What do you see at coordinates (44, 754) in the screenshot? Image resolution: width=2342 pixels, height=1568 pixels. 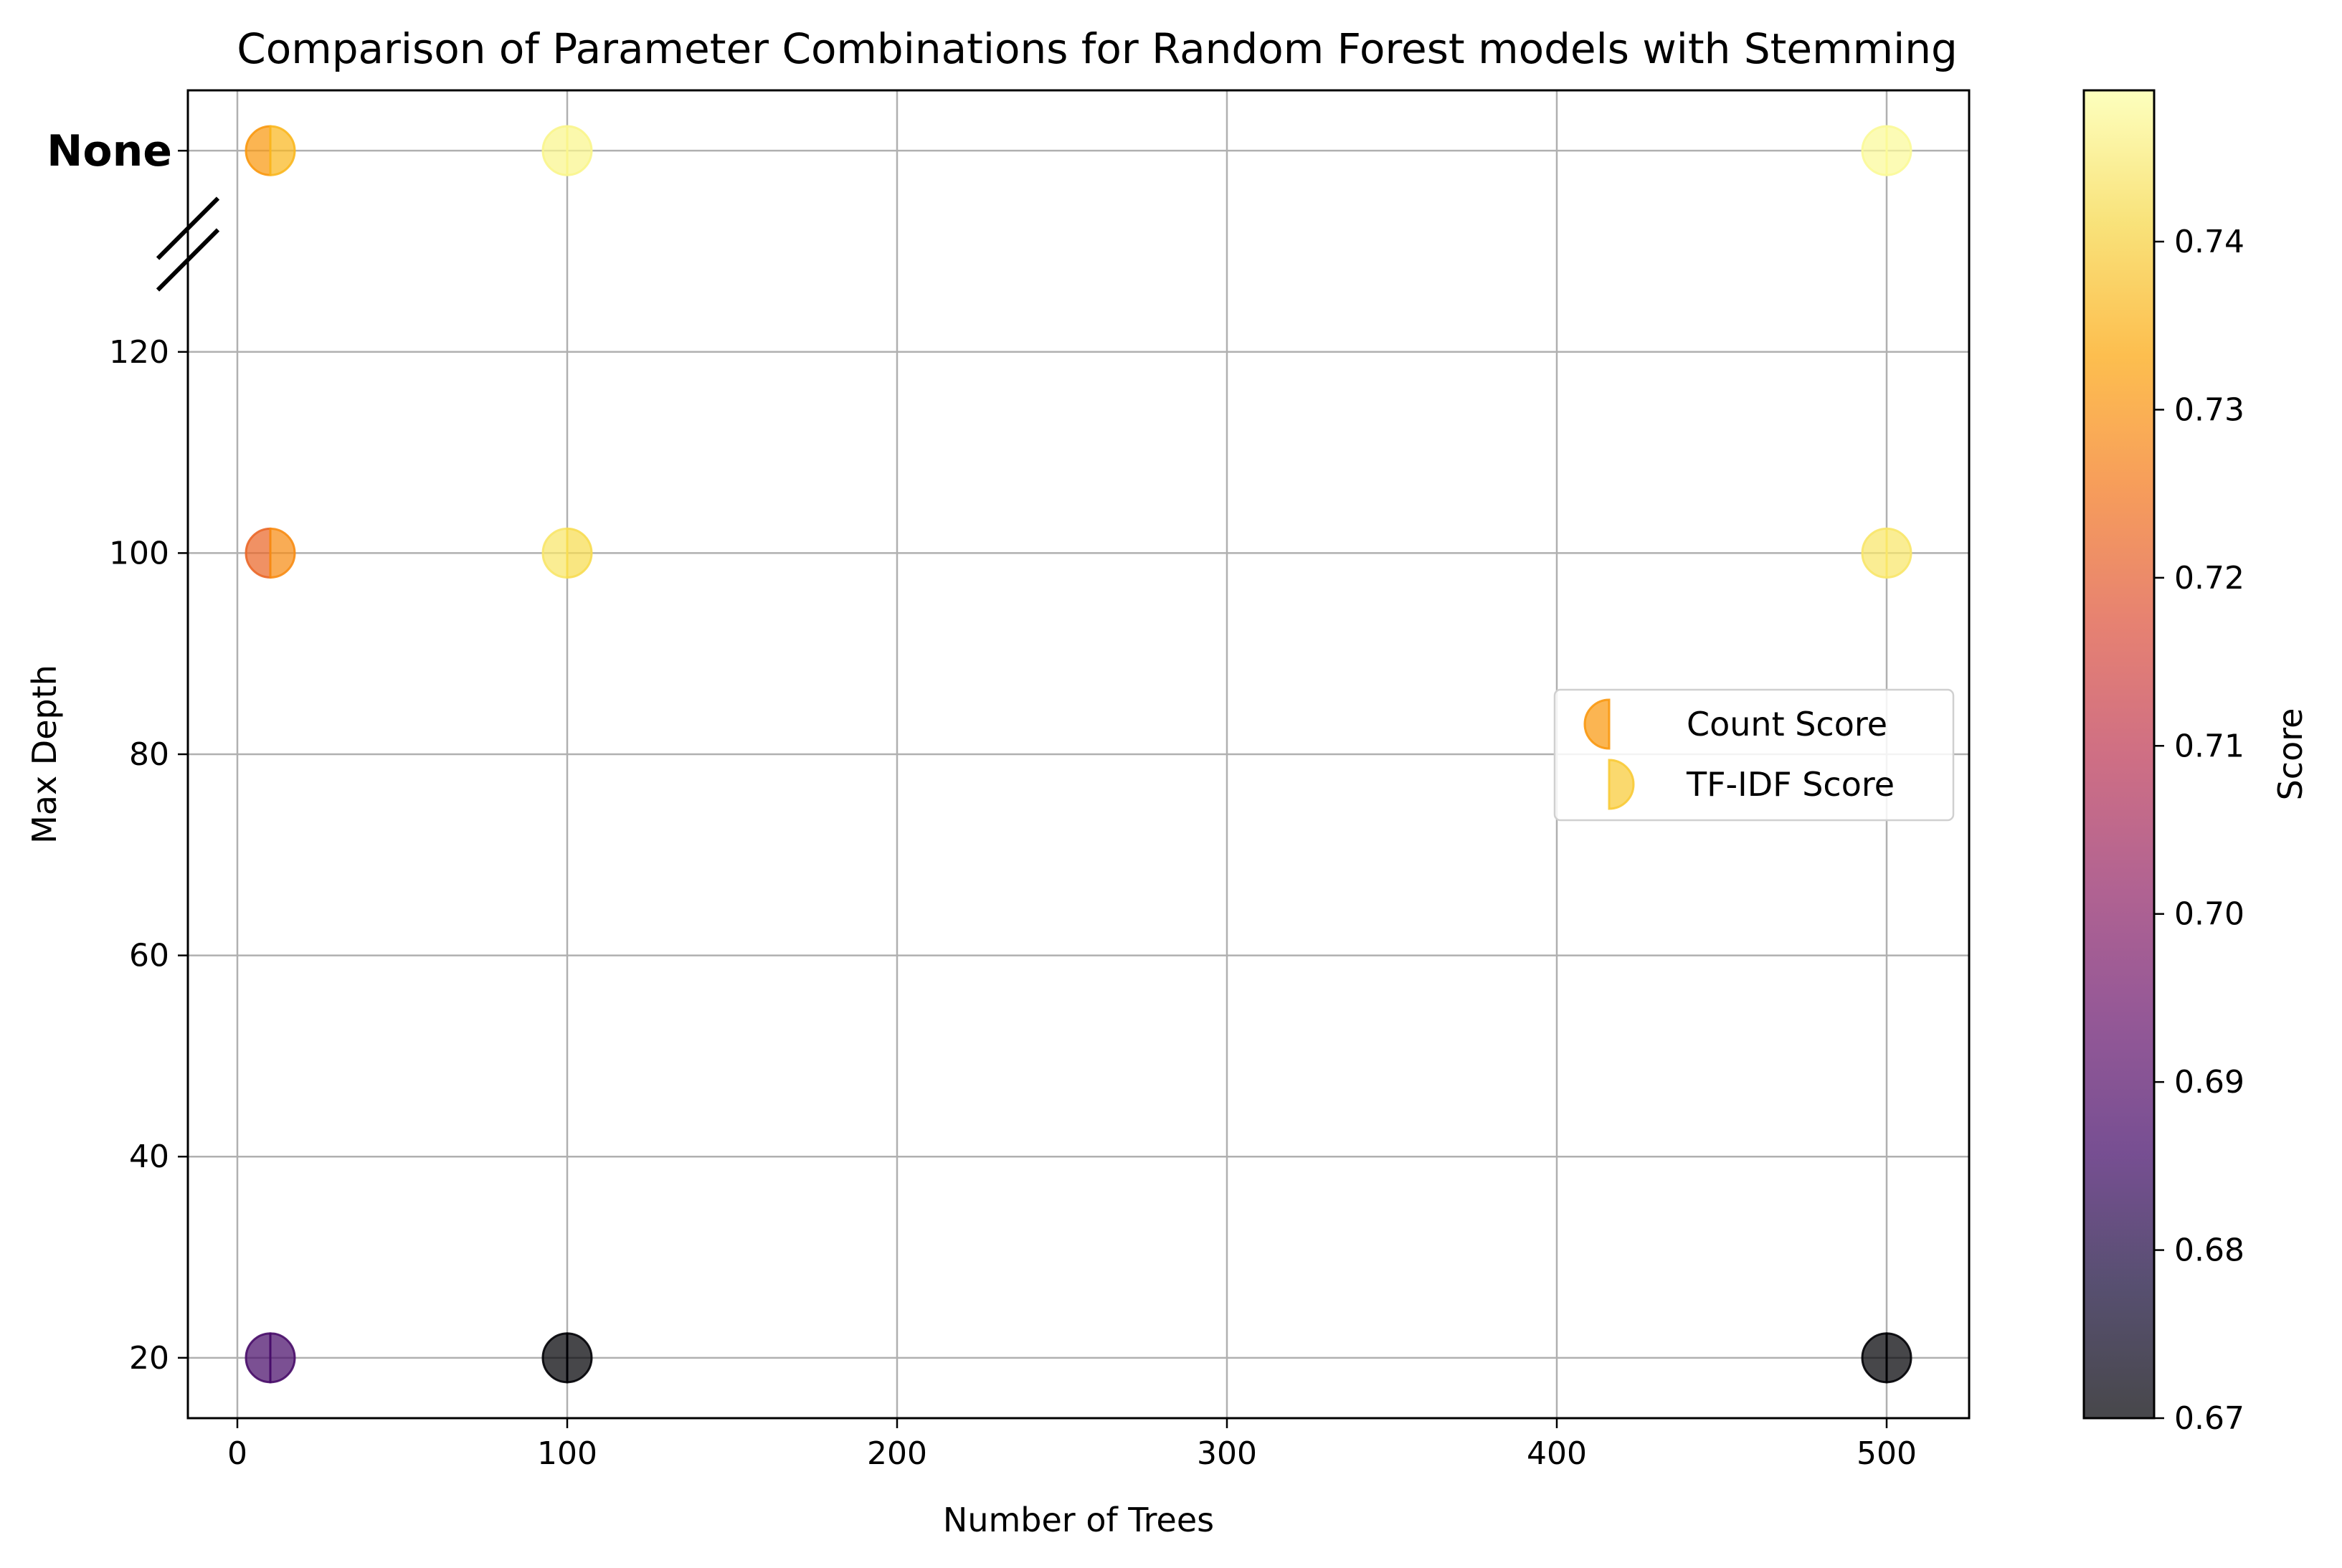 I see `y-axis-label: Max Depth` at bounding box center [44, 754].